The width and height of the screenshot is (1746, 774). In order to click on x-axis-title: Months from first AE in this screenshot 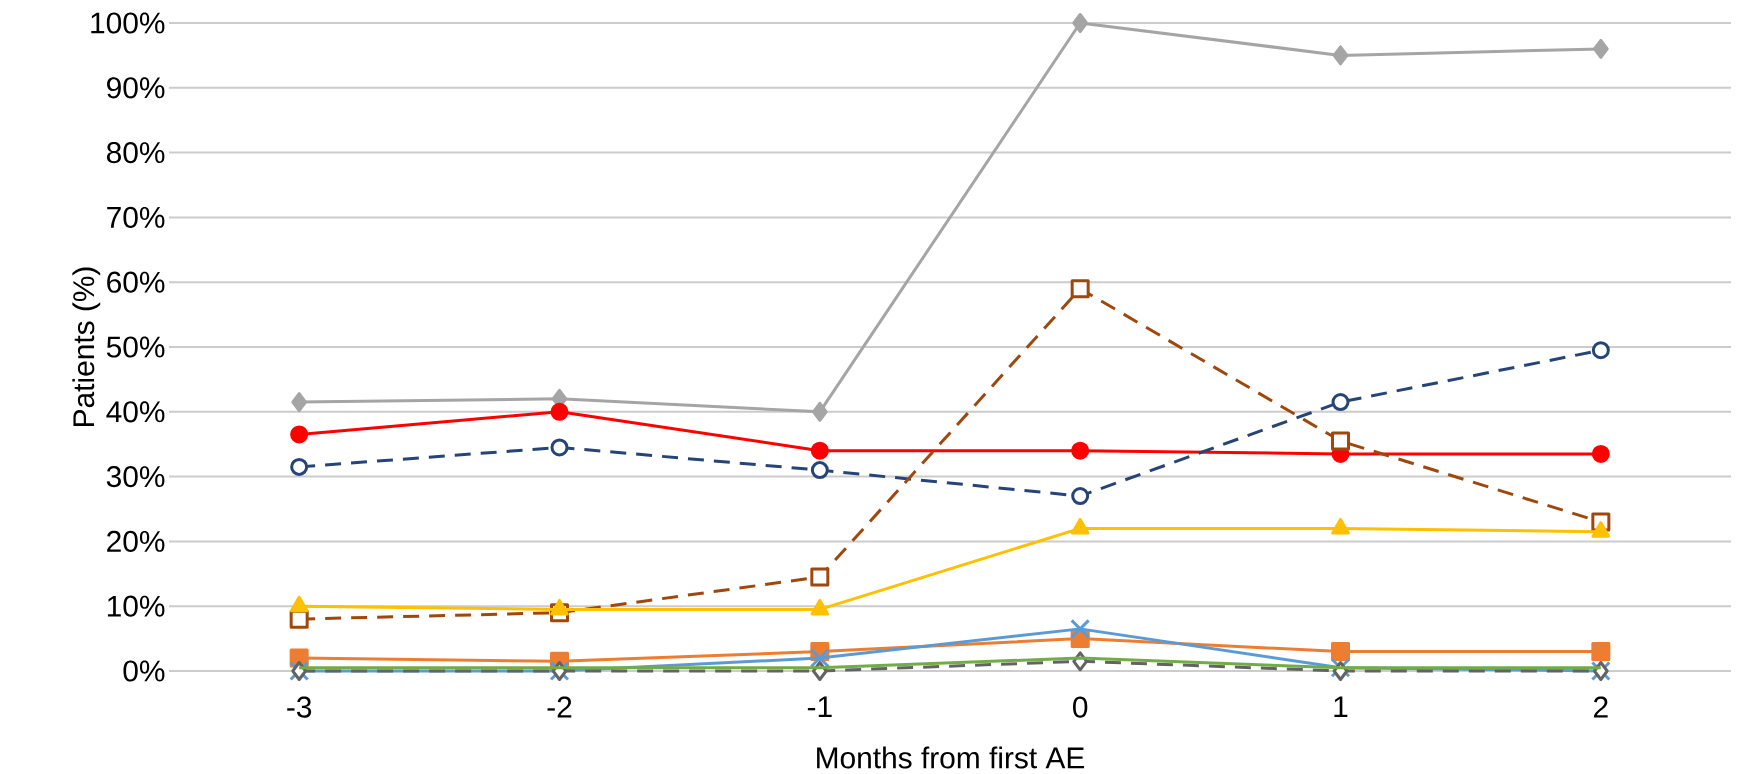, I will do `click(951, 757)`.